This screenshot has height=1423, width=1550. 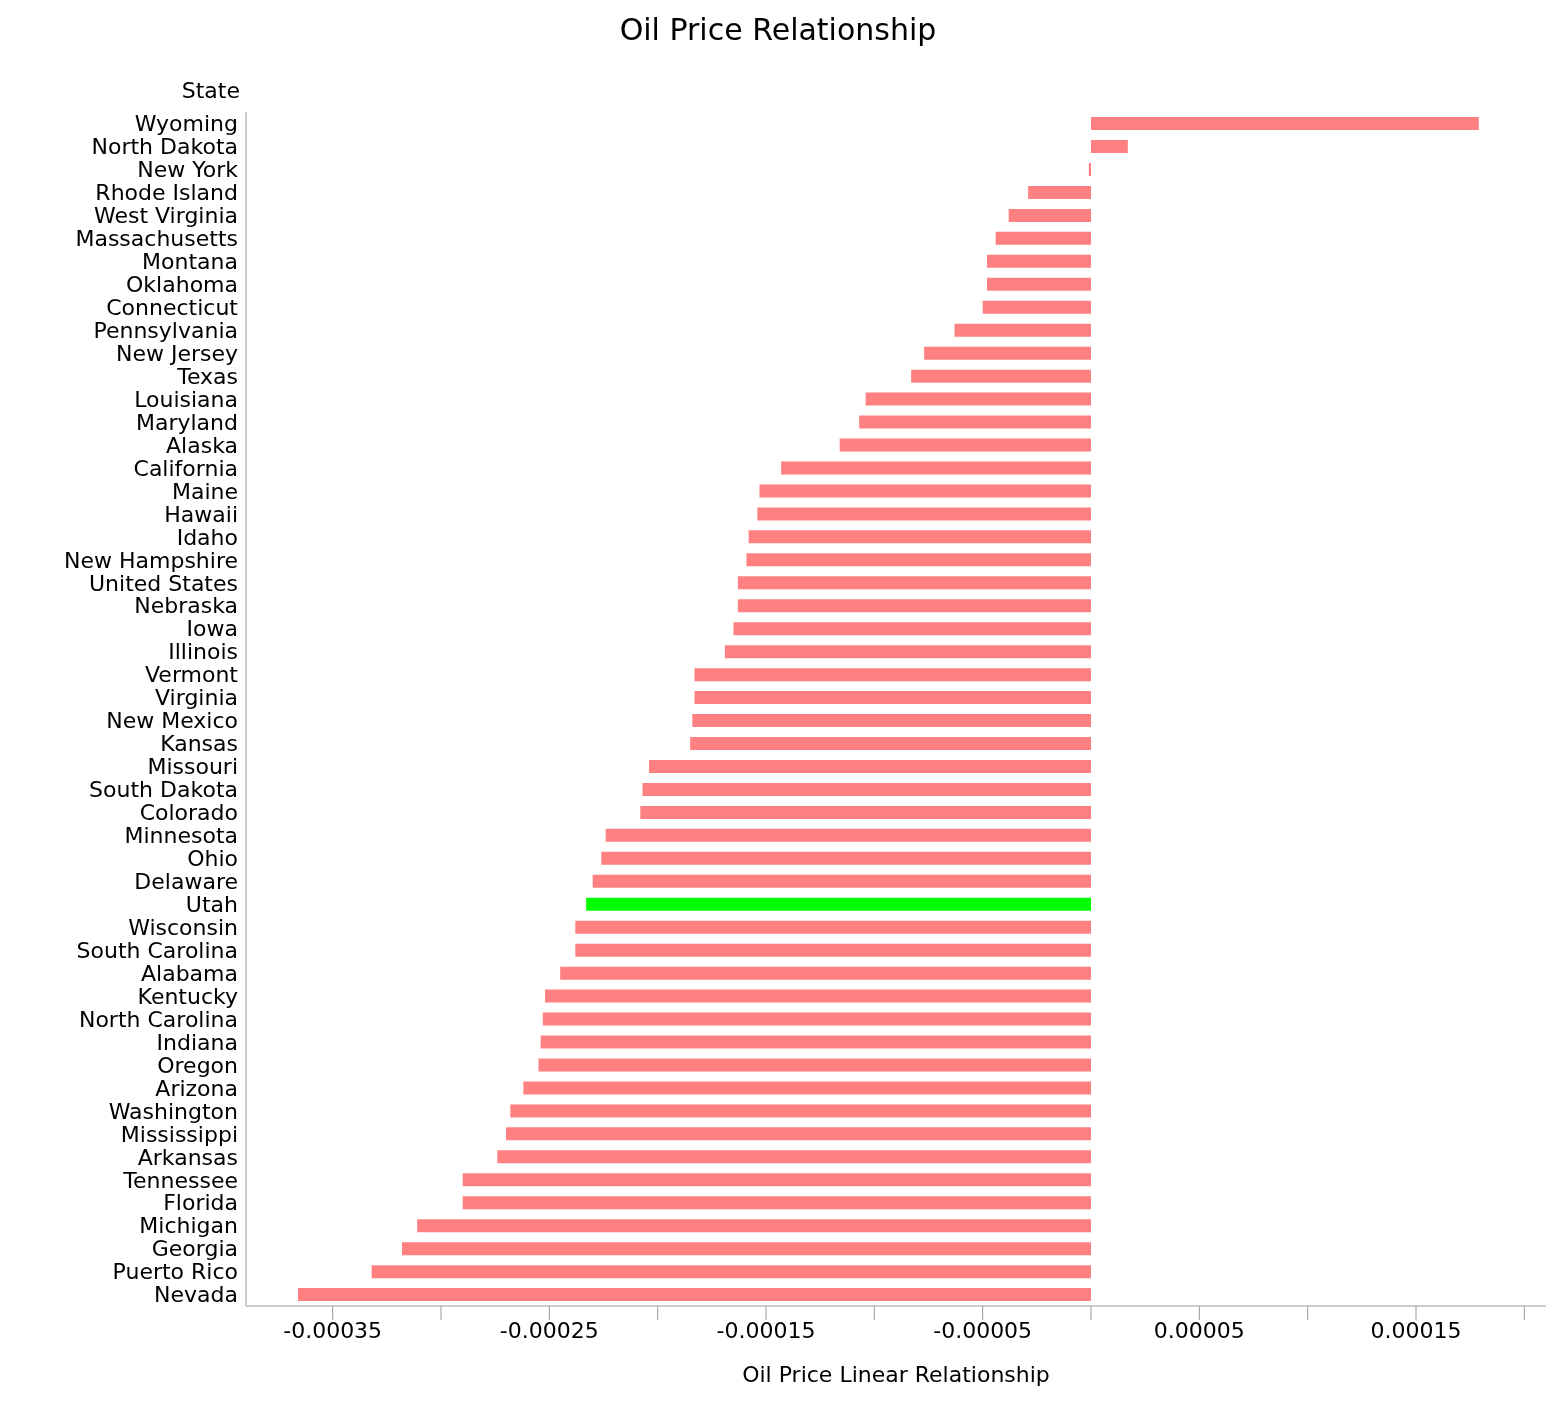 I want to click on y-tick-label: Washington, so click(x=173, y=1111).